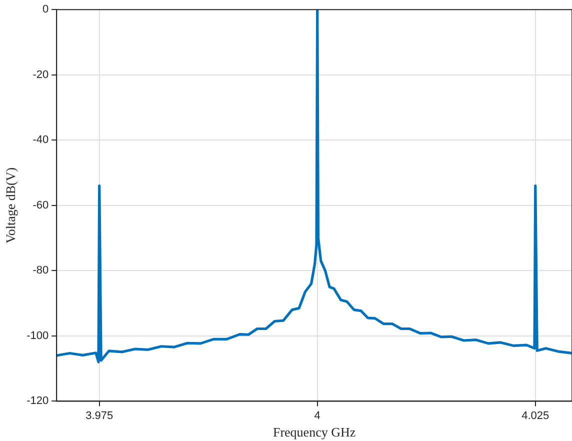 Image resolution: width=572 pixels, height=441 pixels. What do you see at coordinates (100, 416) in the screenshot?
I see `x-tick-label: 3.975` at bounding box center [100, 416].